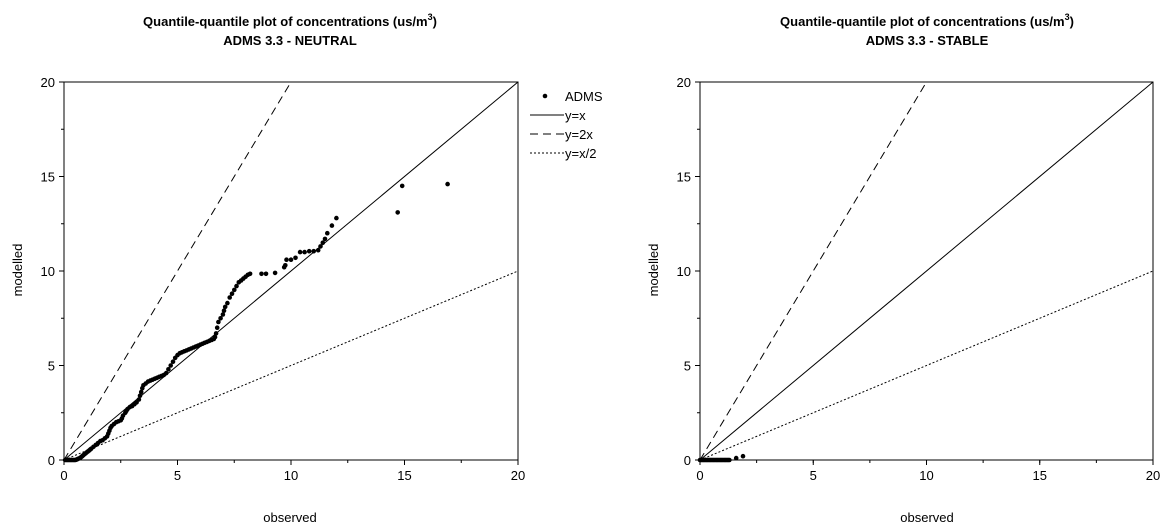 This screenshot has width=1173, height=527. Describe the element at coordinates (721, 458) in the screenshot. I see `data-points` at that location.